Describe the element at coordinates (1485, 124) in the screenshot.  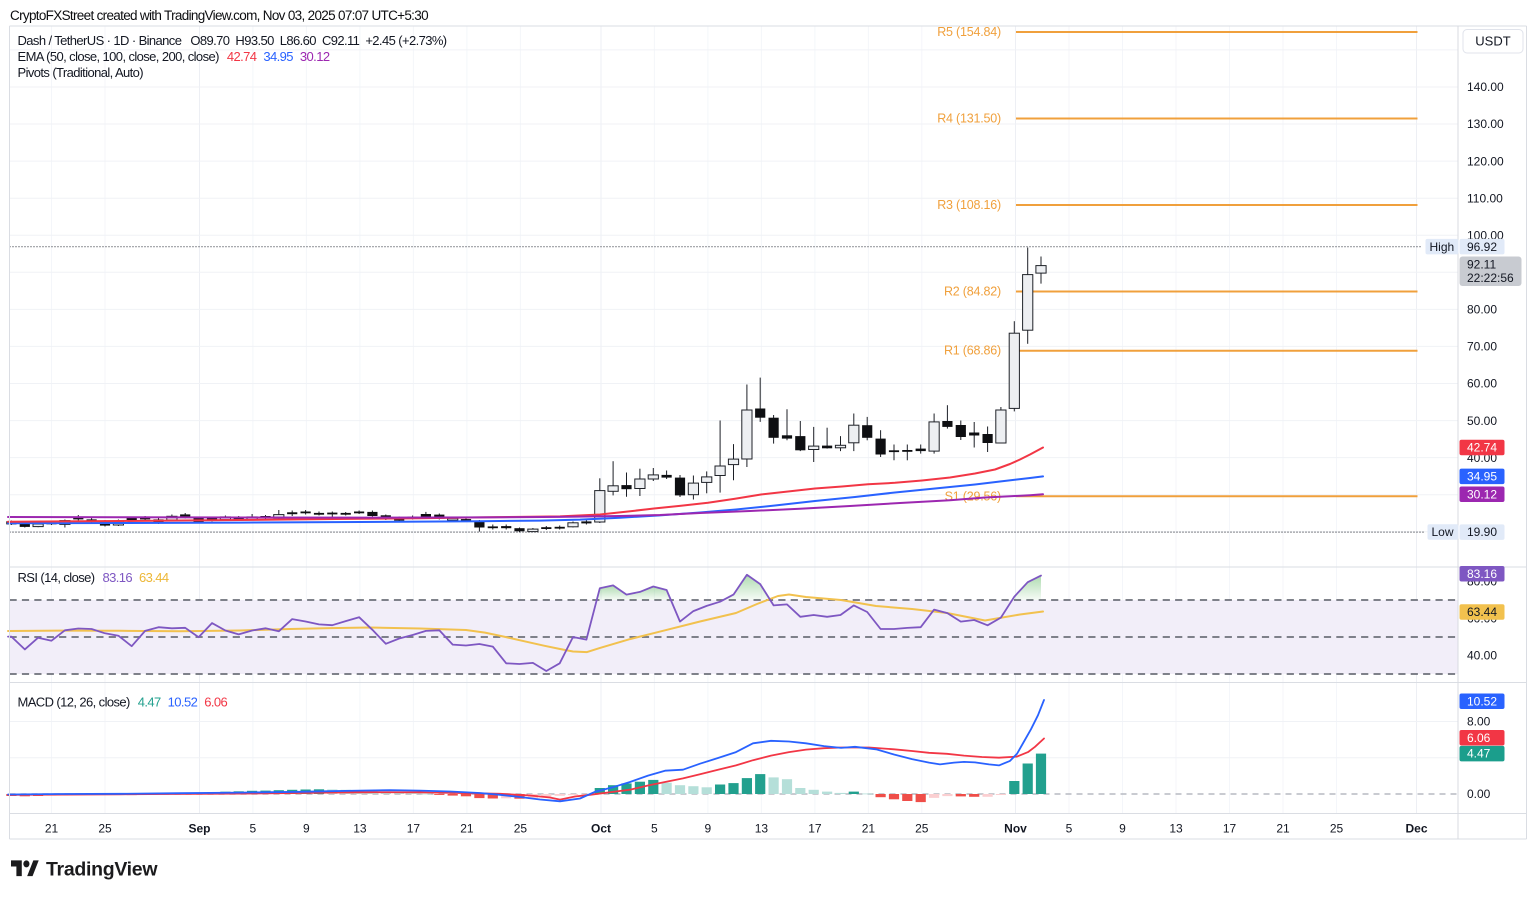
I see `svg-text: 130.00` at that location.